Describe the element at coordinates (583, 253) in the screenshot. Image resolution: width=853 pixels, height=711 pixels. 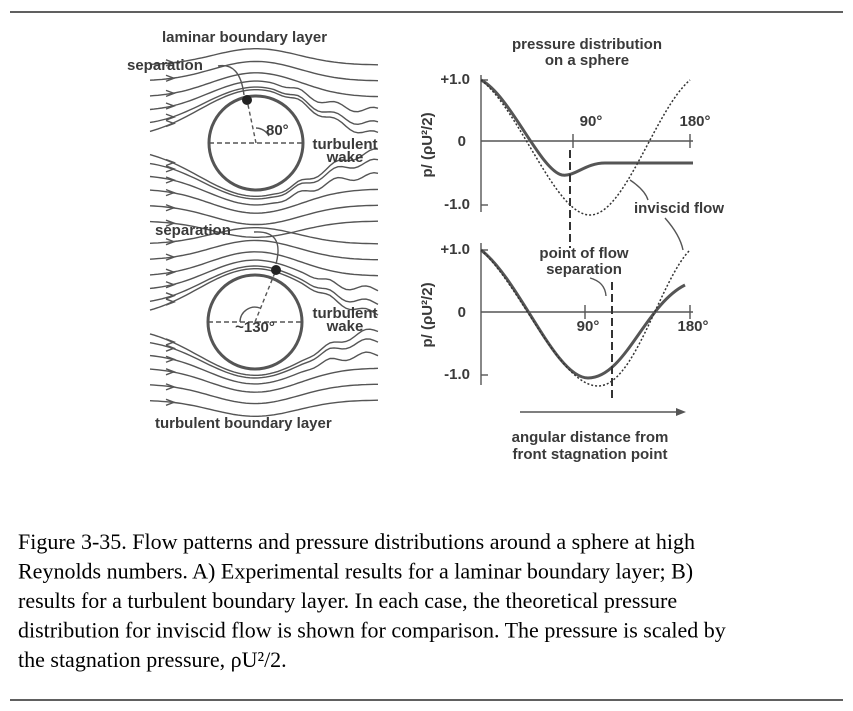
I see `annotation: point of flow` at that location.